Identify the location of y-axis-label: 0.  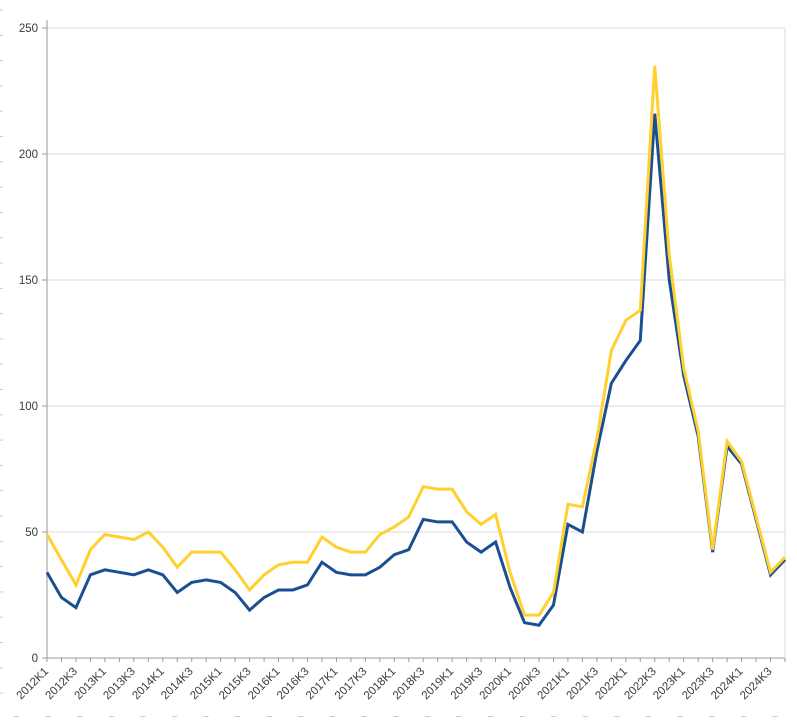
(35, 659).